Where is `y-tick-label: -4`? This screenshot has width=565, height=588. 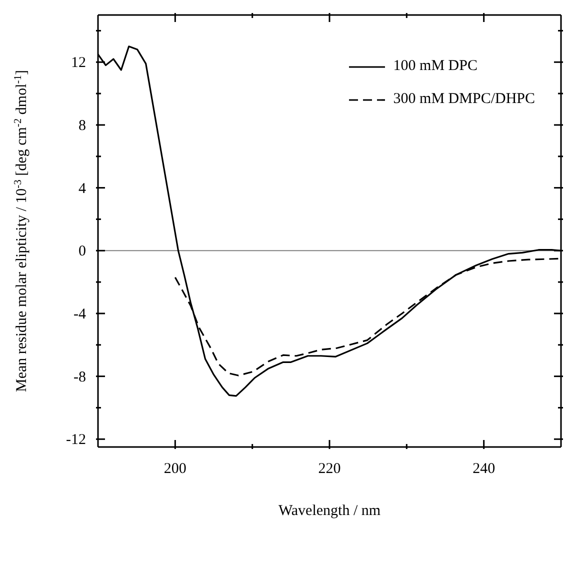 y-tick-label: -4 is located at coordinates (80, 314).